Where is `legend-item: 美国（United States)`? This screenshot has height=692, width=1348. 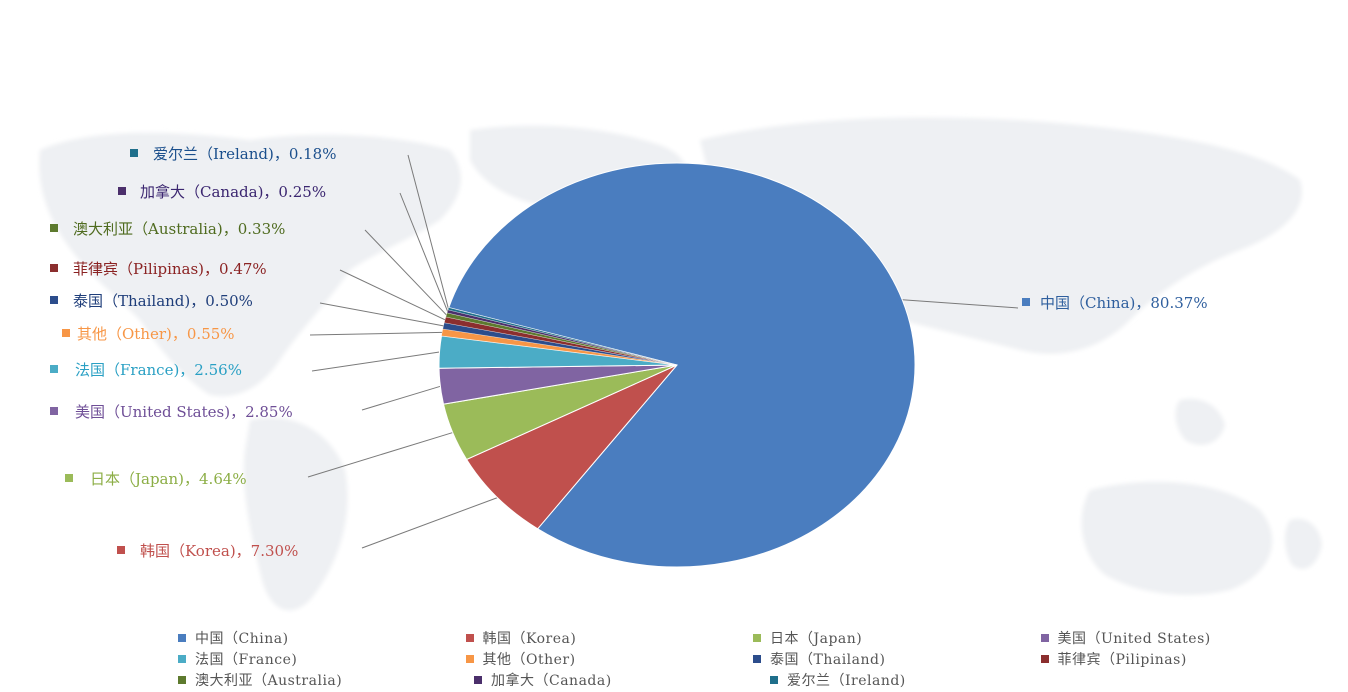 legend-item: 美国（United States) is located at coordinates (1184, 638).